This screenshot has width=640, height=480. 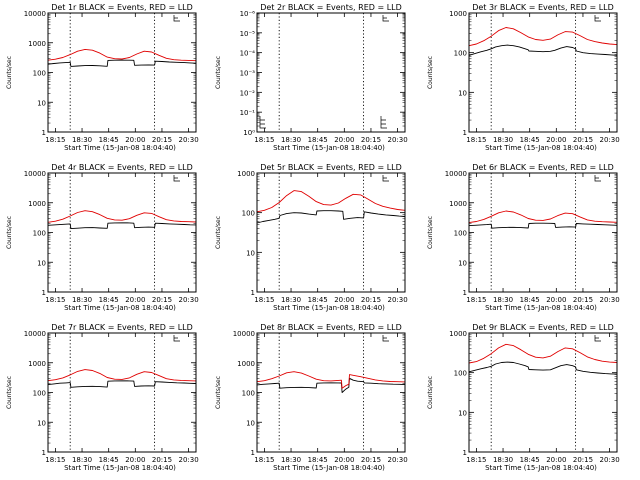 What do you see at coordinates (383, 122) in the screenshot?
I see `flag-mark` at bounding box center [383, 122].